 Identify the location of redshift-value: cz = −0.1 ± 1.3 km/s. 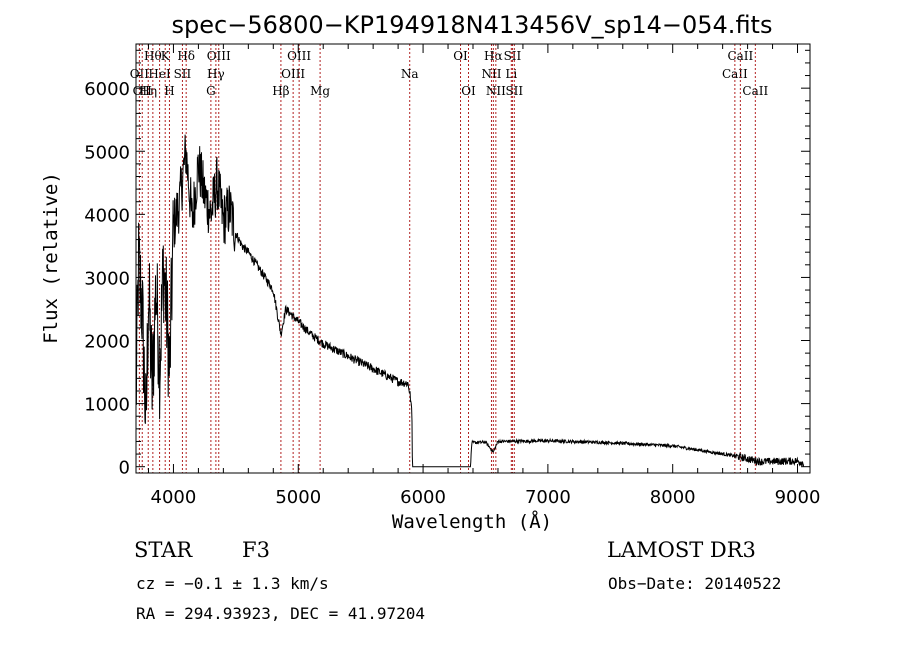
(232, 583).